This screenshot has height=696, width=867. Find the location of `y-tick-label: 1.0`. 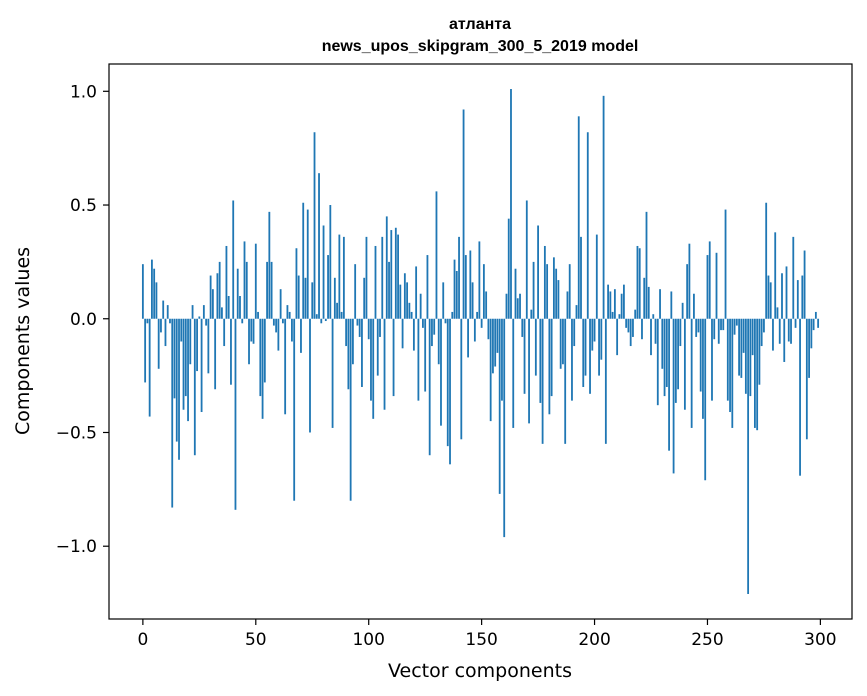

y-tick-label: 1.0 is located at coordinates (83, 92).